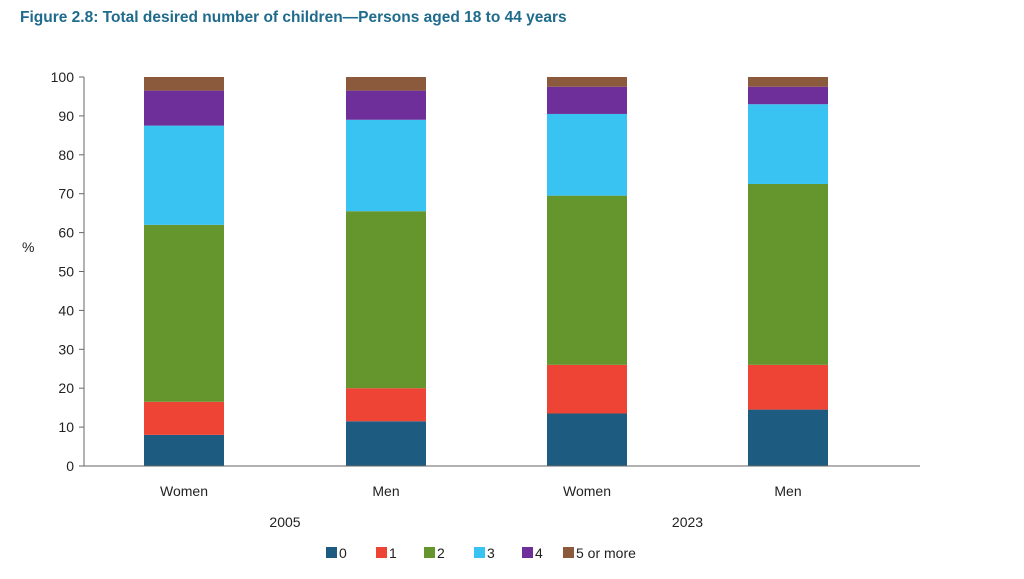 The height and width of the screenshot is (579, 1024). What do you see at coordinates (606, 553) in the screenshot?
I see `legend-label: 5 or more` at bounding box center [606, 553].